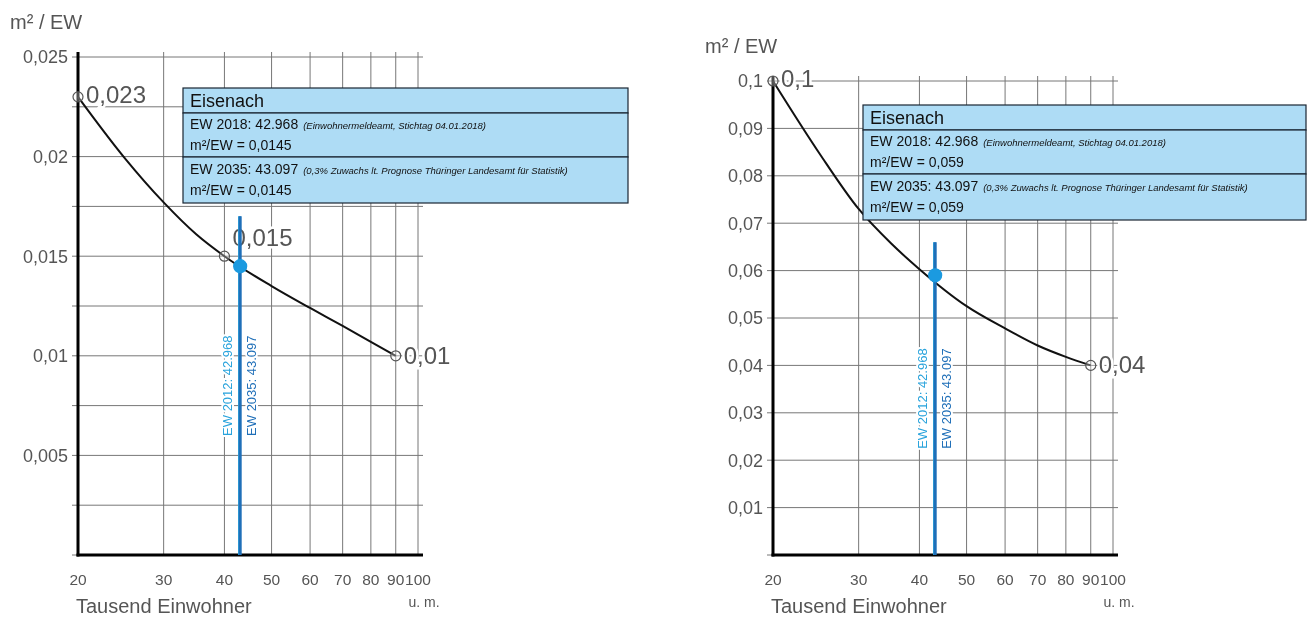 Image resolution: width=1316 pixels, height=624 pixels. Describe the element at coordinates (745, 128) in the screenshot. I see `y-tick-label: 0,09` at that location.